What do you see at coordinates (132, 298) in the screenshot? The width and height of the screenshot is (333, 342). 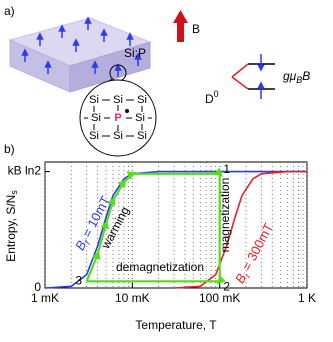 I see `x-tick-label: 10 mK` at bounding box center [132, 298].